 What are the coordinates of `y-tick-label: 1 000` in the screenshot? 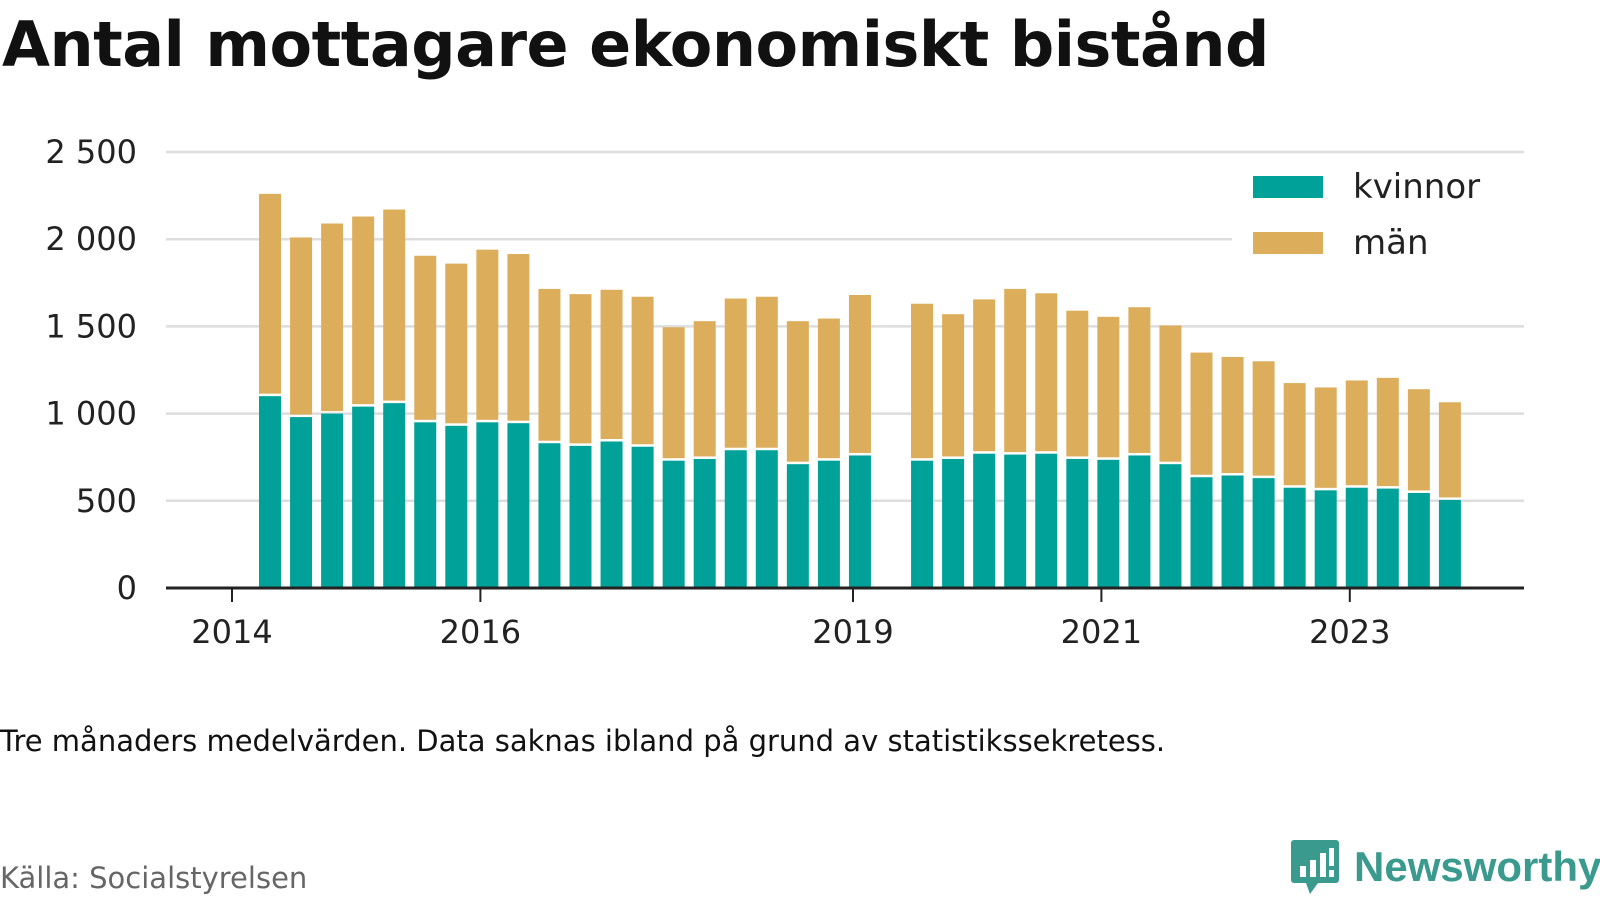 It's located at (91, 414).